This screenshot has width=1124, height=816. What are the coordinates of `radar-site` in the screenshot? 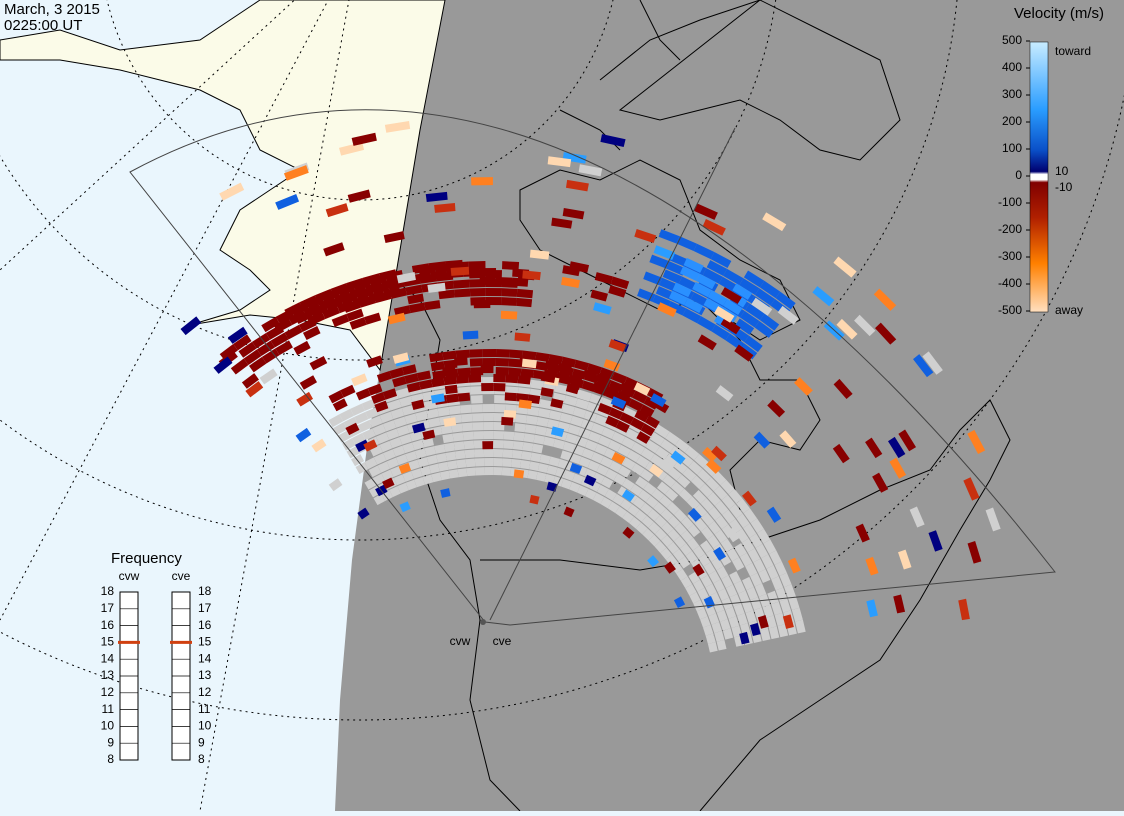 It's located at (483, 622).